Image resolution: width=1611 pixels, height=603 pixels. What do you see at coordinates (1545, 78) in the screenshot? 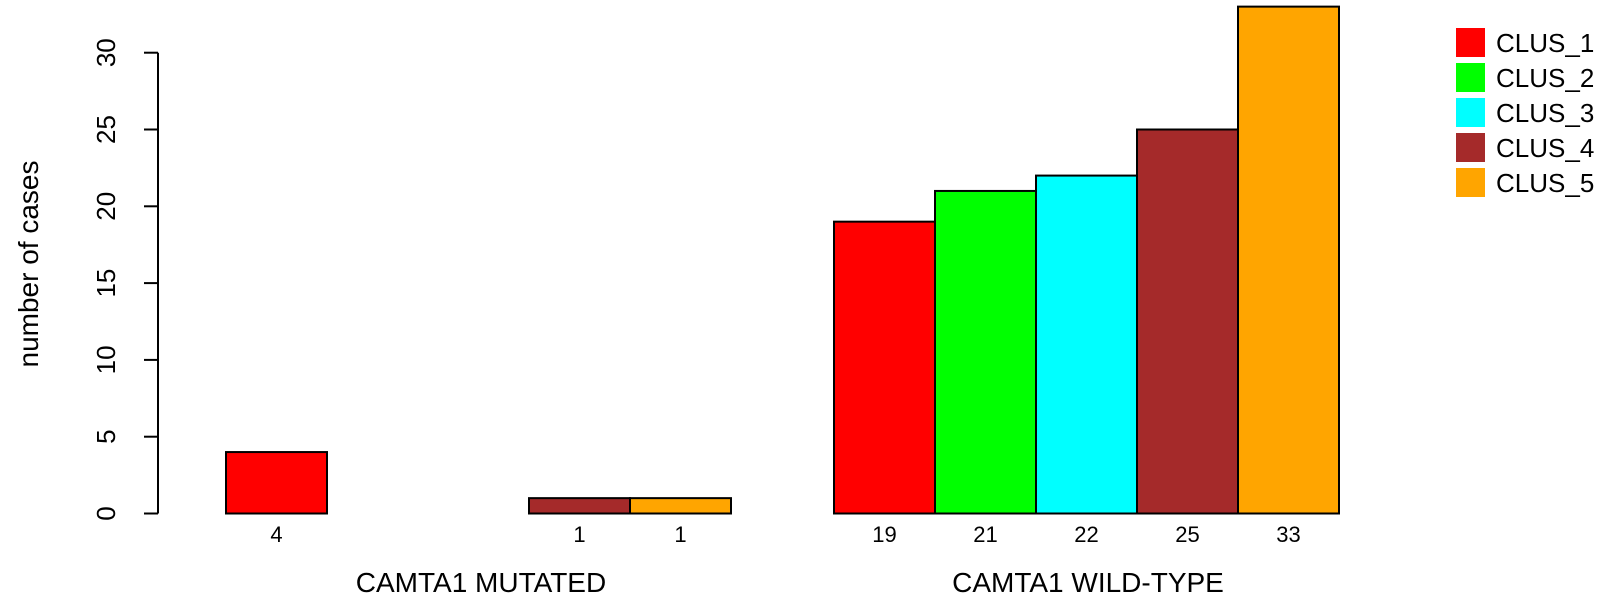
I see `legend-label-clus_2: CLUS_2` at bounding box center [1545, 78].